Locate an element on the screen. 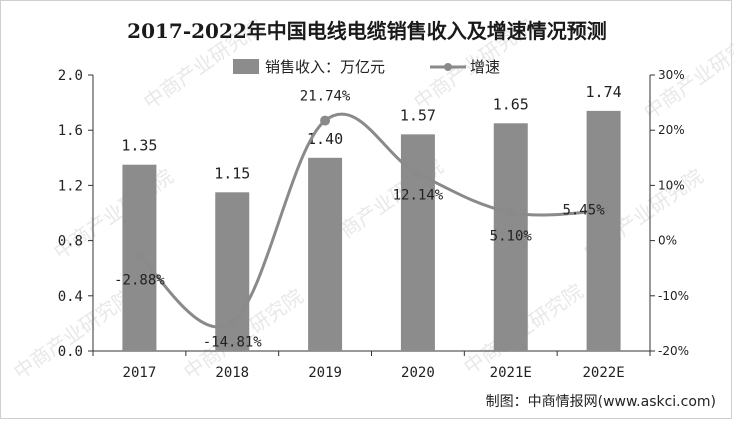  growth-value-label: 21.74% is located at coordinates (325, 97).